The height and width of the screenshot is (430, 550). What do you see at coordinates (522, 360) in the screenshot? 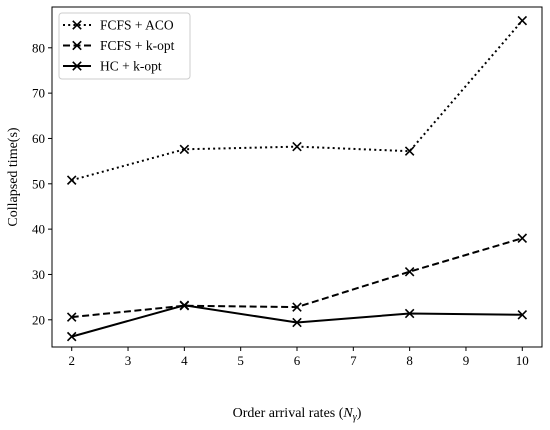
I see `x-tick-label: 10` at bounding box center [522, 360].